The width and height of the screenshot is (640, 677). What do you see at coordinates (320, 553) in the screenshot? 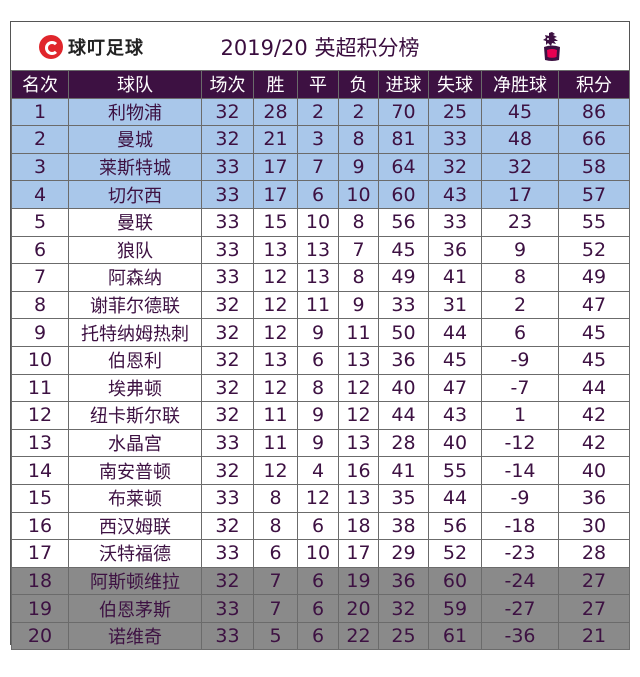
I see `table-row: 17 沃特福德 33 6 10 17 29 52 -23 28` at bounding box center [320, 553].